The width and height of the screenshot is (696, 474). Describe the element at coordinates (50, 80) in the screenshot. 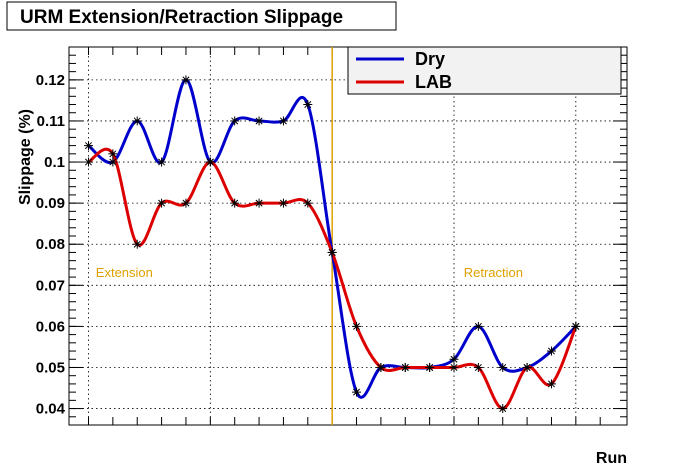

I see `y-tick-label: 0.12` at that location.